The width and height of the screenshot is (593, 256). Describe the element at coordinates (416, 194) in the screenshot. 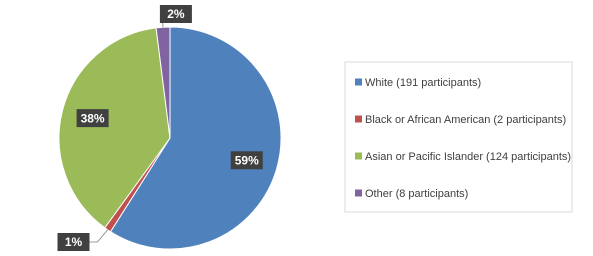

I see `legend-label: Other (8 participants)` at that location.